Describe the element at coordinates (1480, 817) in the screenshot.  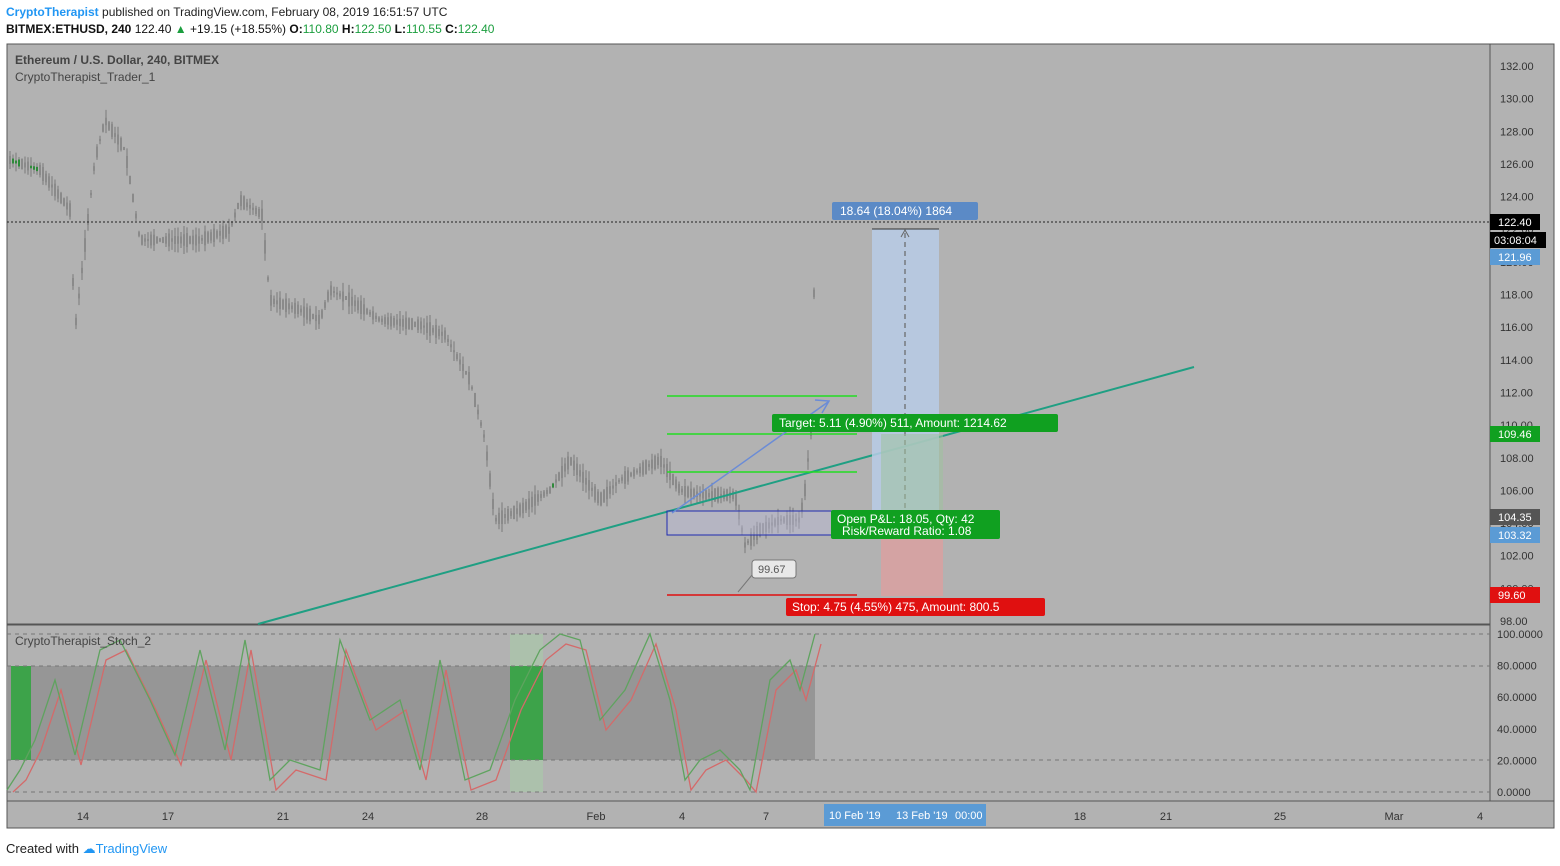
I see `time-tick-label: 4` at that location.